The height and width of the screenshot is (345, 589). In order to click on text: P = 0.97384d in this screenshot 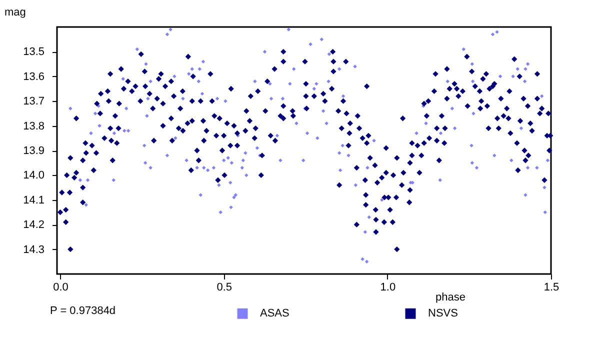, I will do `click(83, 311)`.